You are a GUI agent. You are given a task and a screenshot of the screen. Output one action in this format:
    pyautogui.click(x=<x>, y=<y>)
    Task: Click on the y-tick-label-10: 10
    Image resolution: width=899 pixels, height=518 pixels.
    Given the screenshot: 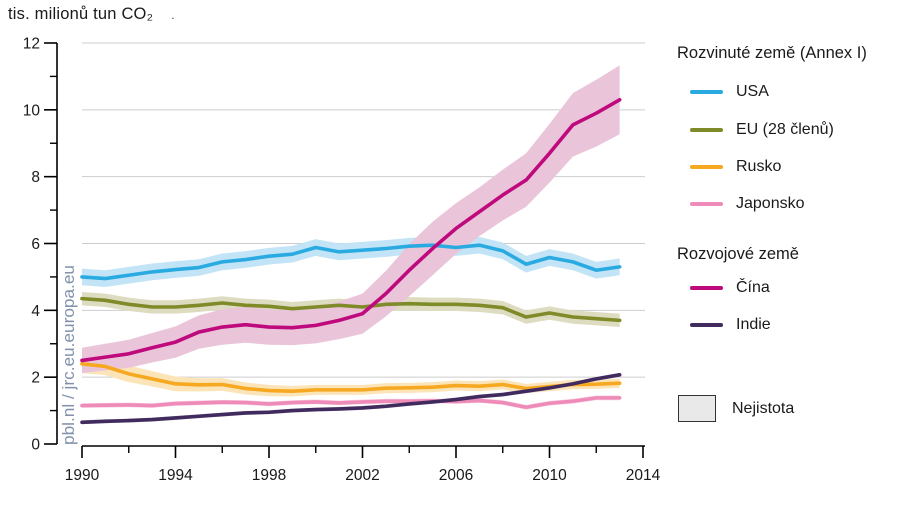 What is the action you would take?
    pyautogui.click(x=32, y=110)
    